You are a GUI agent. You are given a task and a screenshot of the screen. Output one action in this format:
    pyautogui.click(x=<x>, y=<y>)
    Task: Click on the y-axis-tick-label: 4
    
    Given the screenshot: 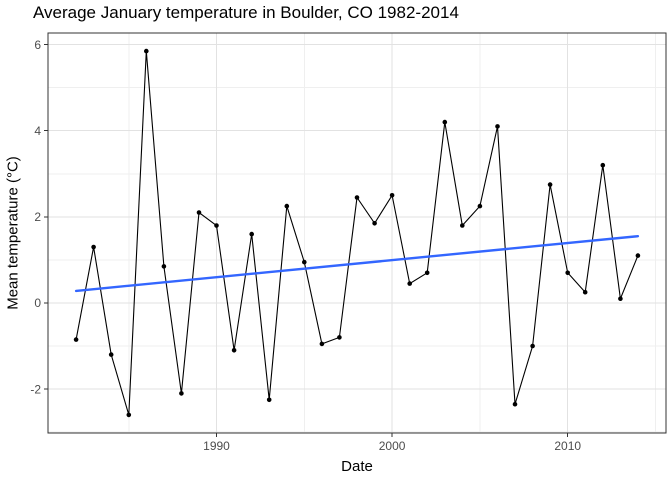 What is the action you would take?
    pyautogui.click(x=37, y=131)
    